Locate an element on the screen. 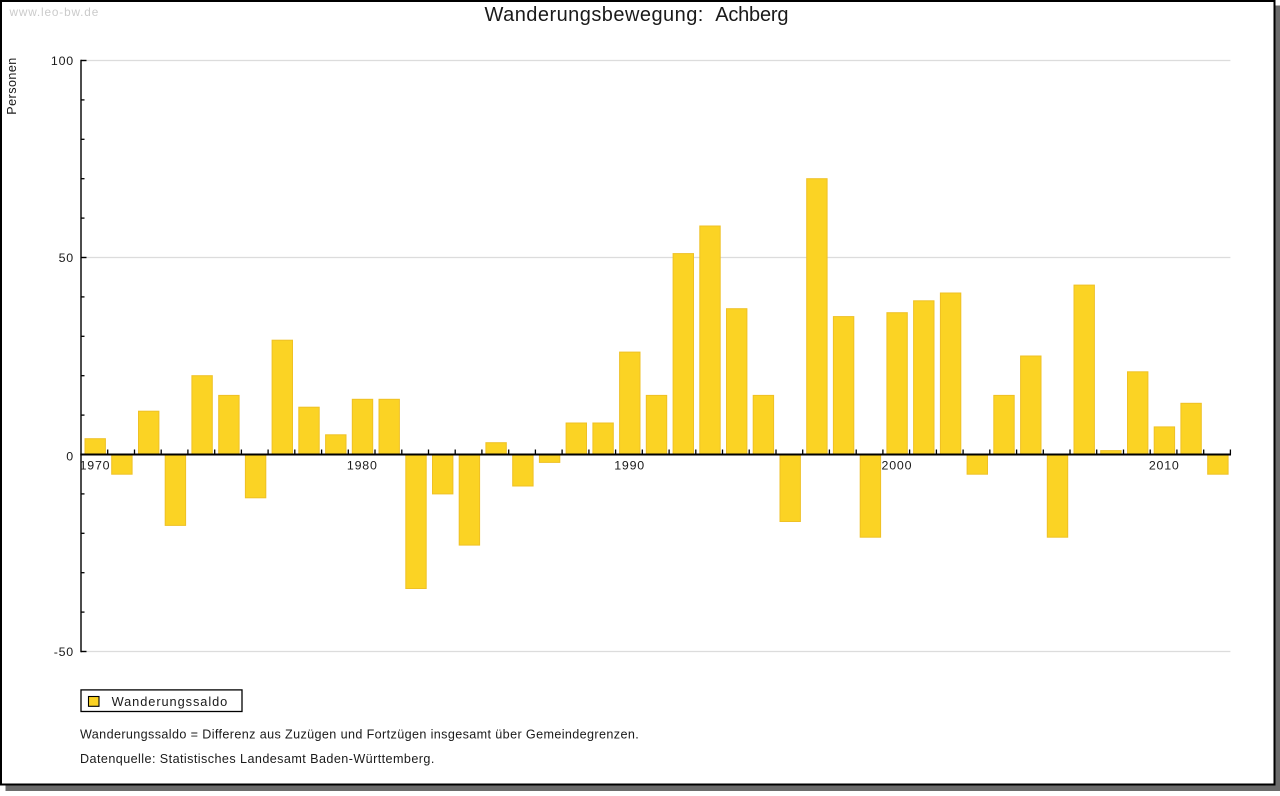 This screenshot has width=1280, height=796. svg-text: 2000 is located at coordinates (897, 466).